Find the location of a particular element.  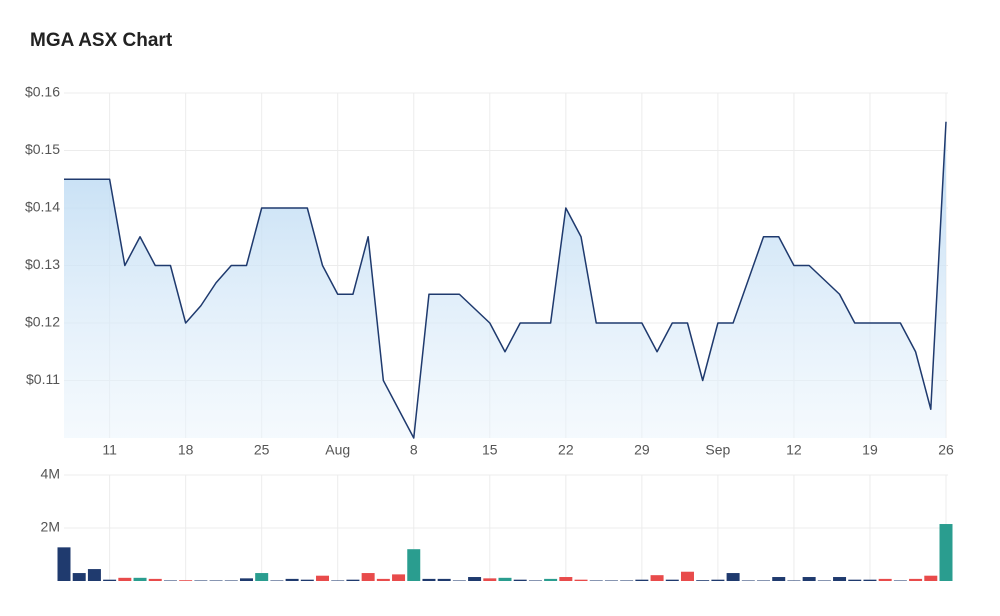

y-tick-label: 2M is located at coordinates (50, 527).